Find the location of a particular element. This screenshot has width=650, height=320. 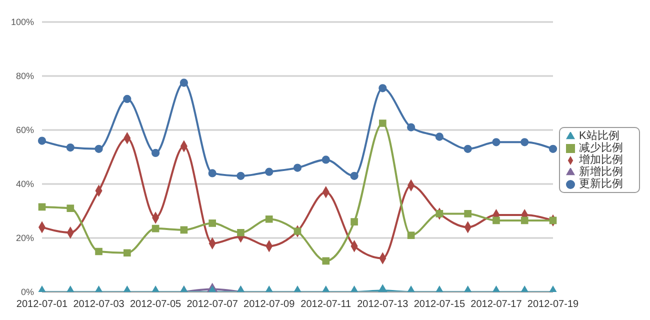

x-tick-label: 2012-07-01 is located at coordinates (42, 304).